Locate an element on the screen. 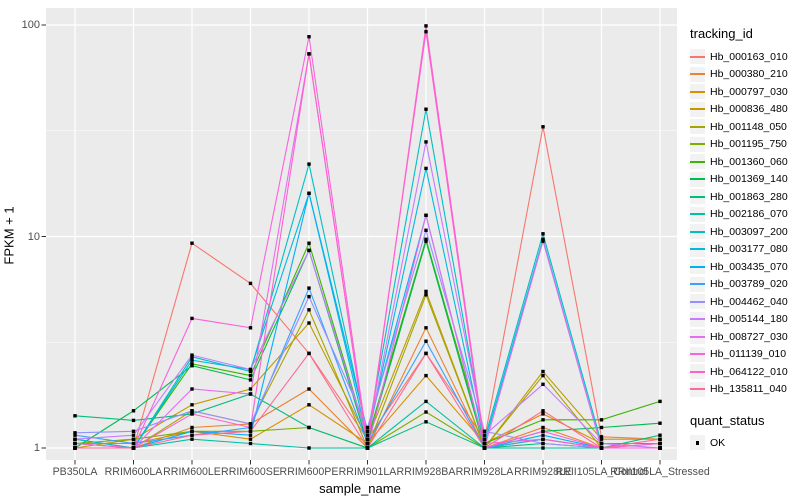  legend-item: Hb_001369_140 is located at coordinates (744, 180).